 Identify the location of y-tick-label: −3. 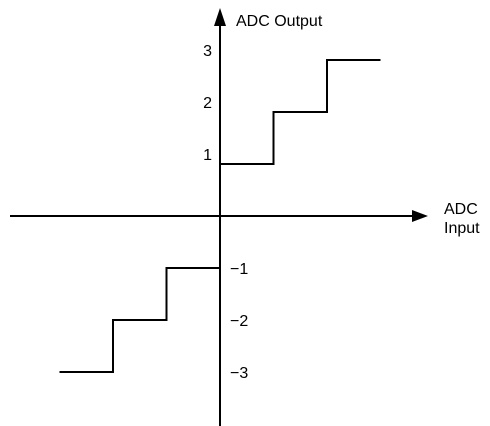
(239, 373).